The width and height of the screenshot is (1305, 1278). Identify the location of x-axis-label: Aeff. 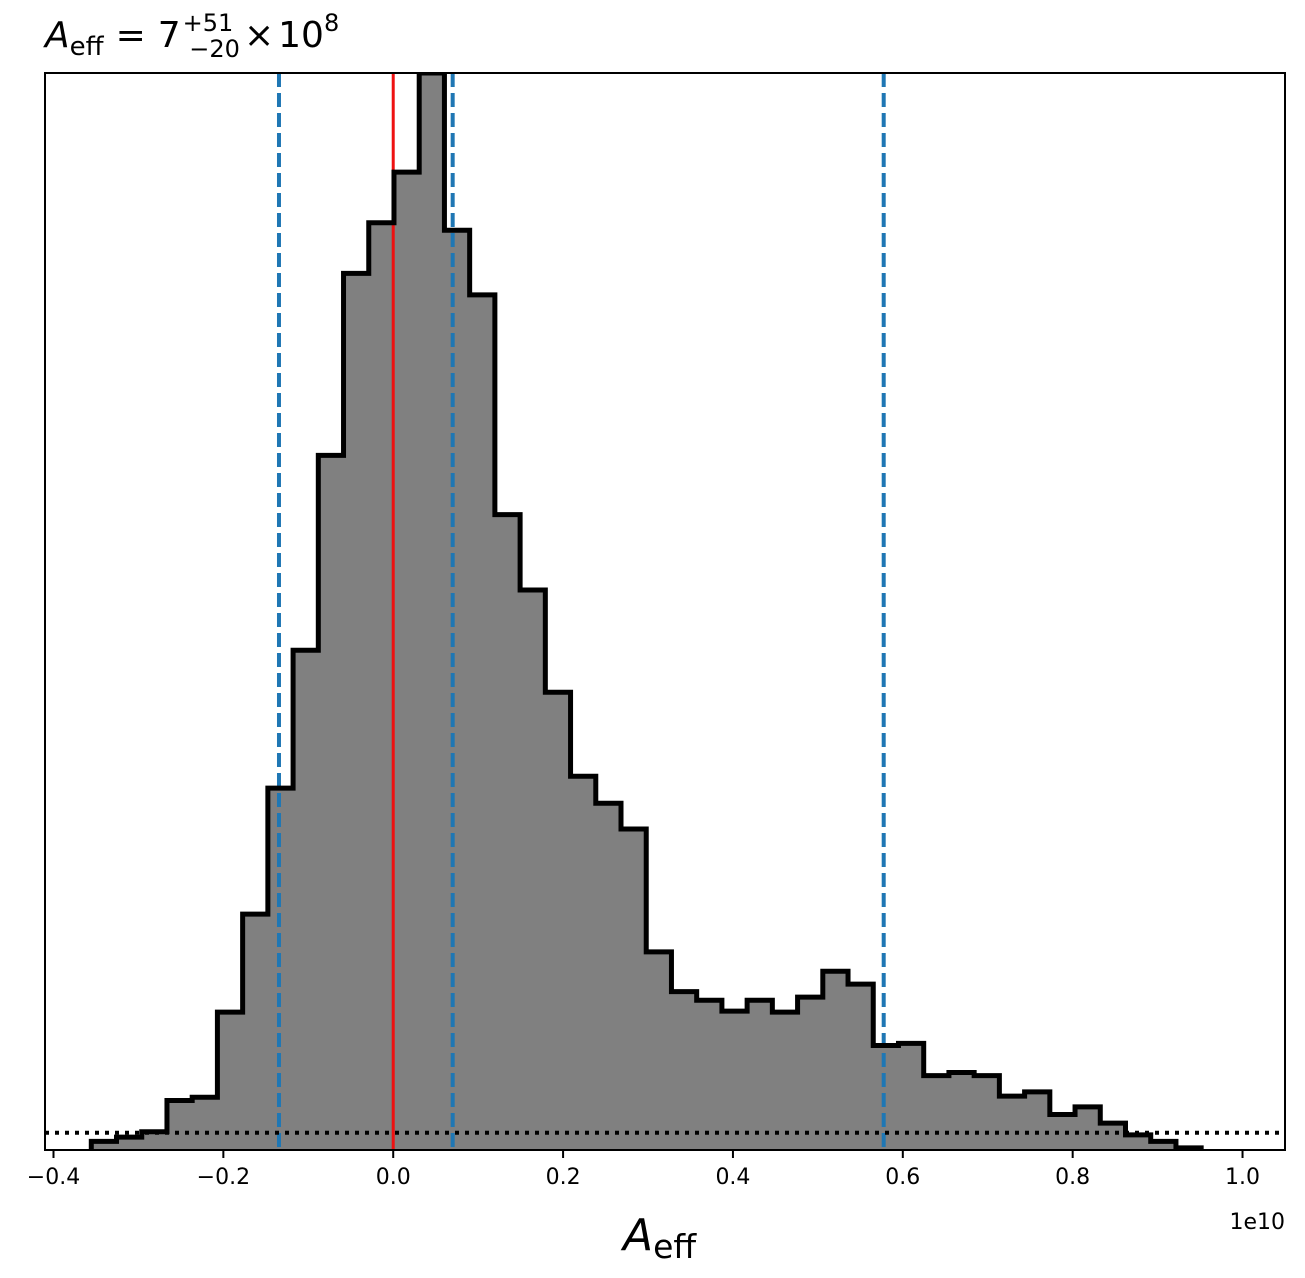
(658, 1238).